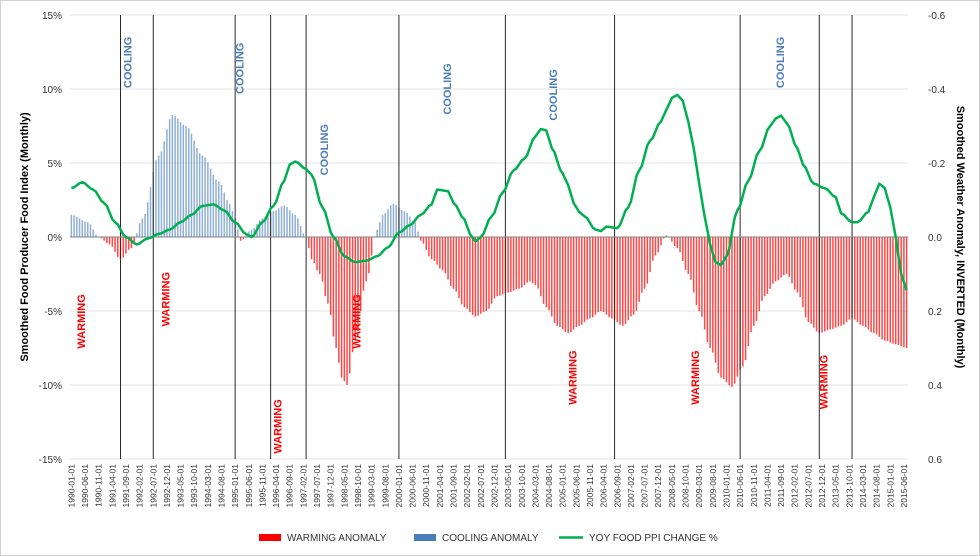  What do you see at coordinates (55, 238) in the screenshot?
I see `y-tick-label: 0%` at bounding box center [55, 238].